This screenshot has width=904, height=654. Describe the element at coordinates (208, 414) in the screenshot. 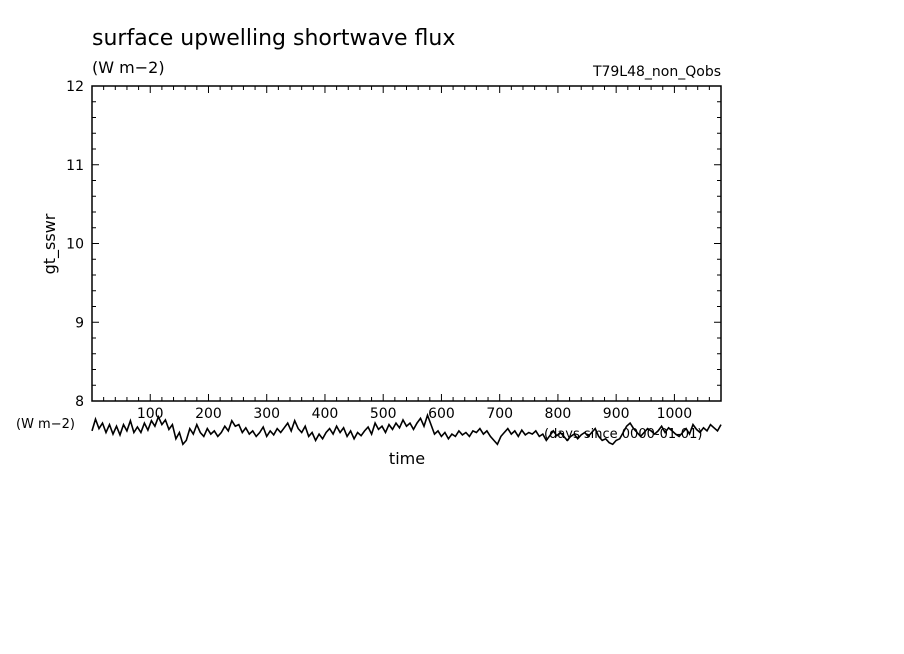

I see `x-tick-label: 200` at that location.